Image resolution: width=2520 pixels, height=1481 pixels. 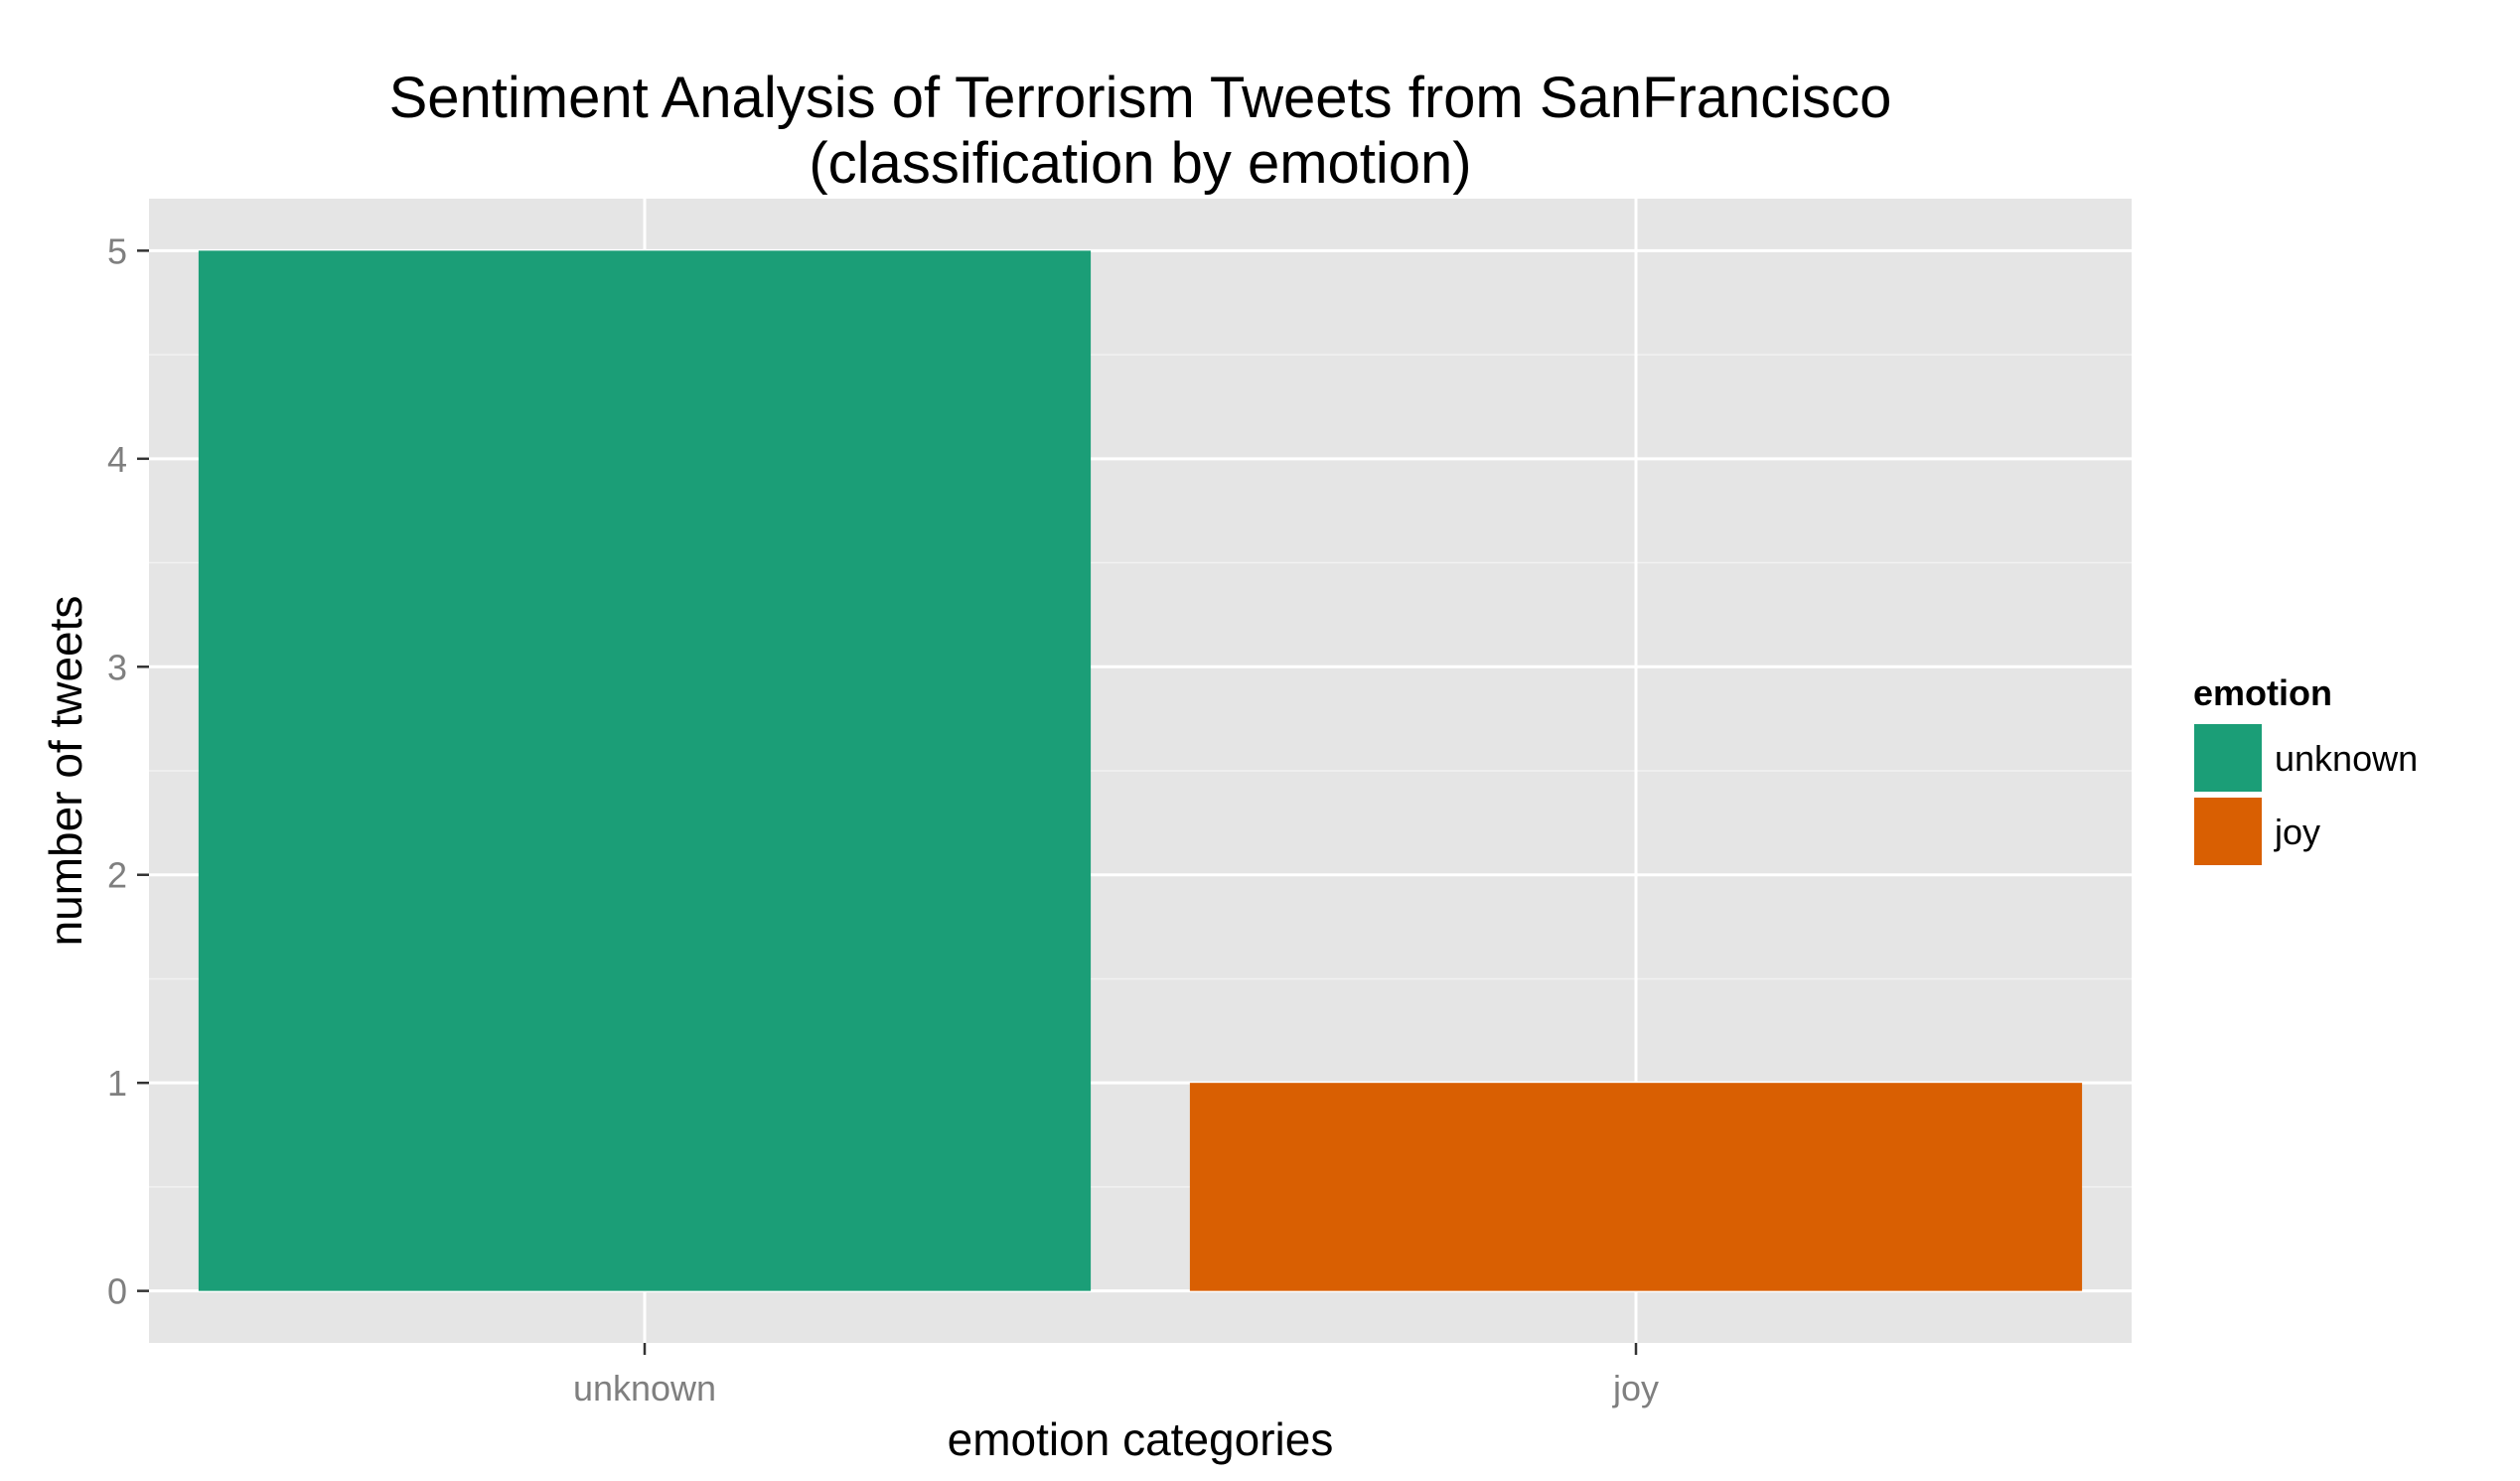 What do you see at coordinates (2228, 758) in the screenshot?
I see `legend-key-unknown` at bounding box center [2228, 758].